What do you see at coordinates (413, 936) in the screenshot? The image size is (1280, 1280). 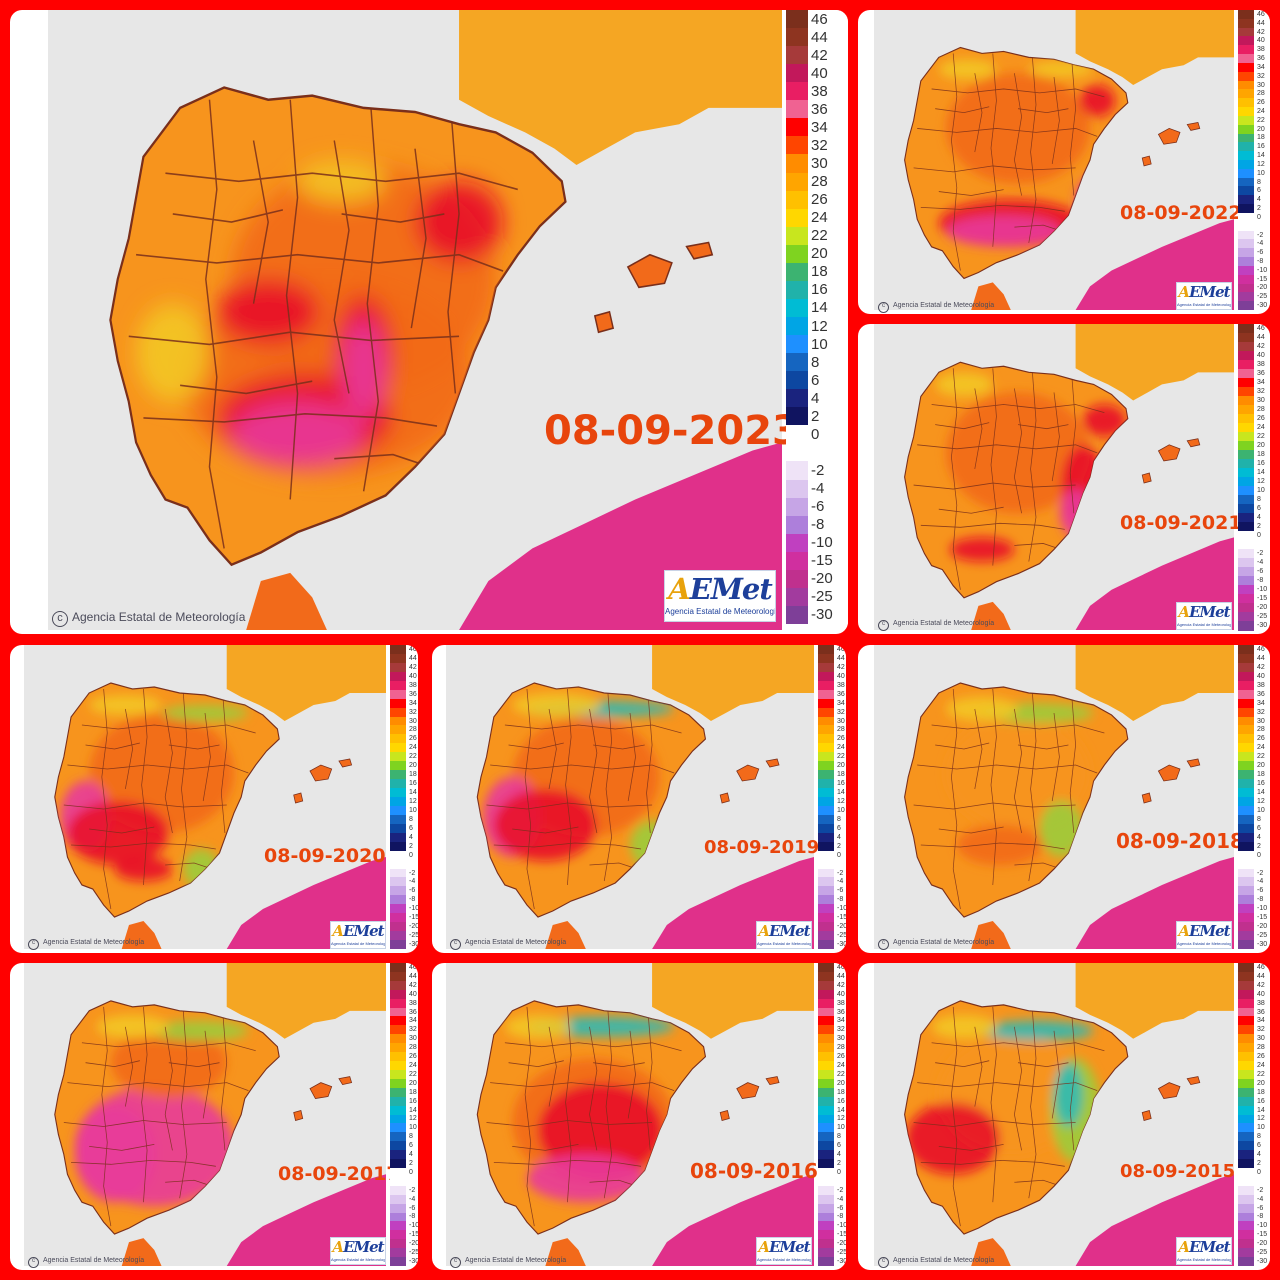 I see `legend-tick-label: -25` at bounding box center [413, 936].